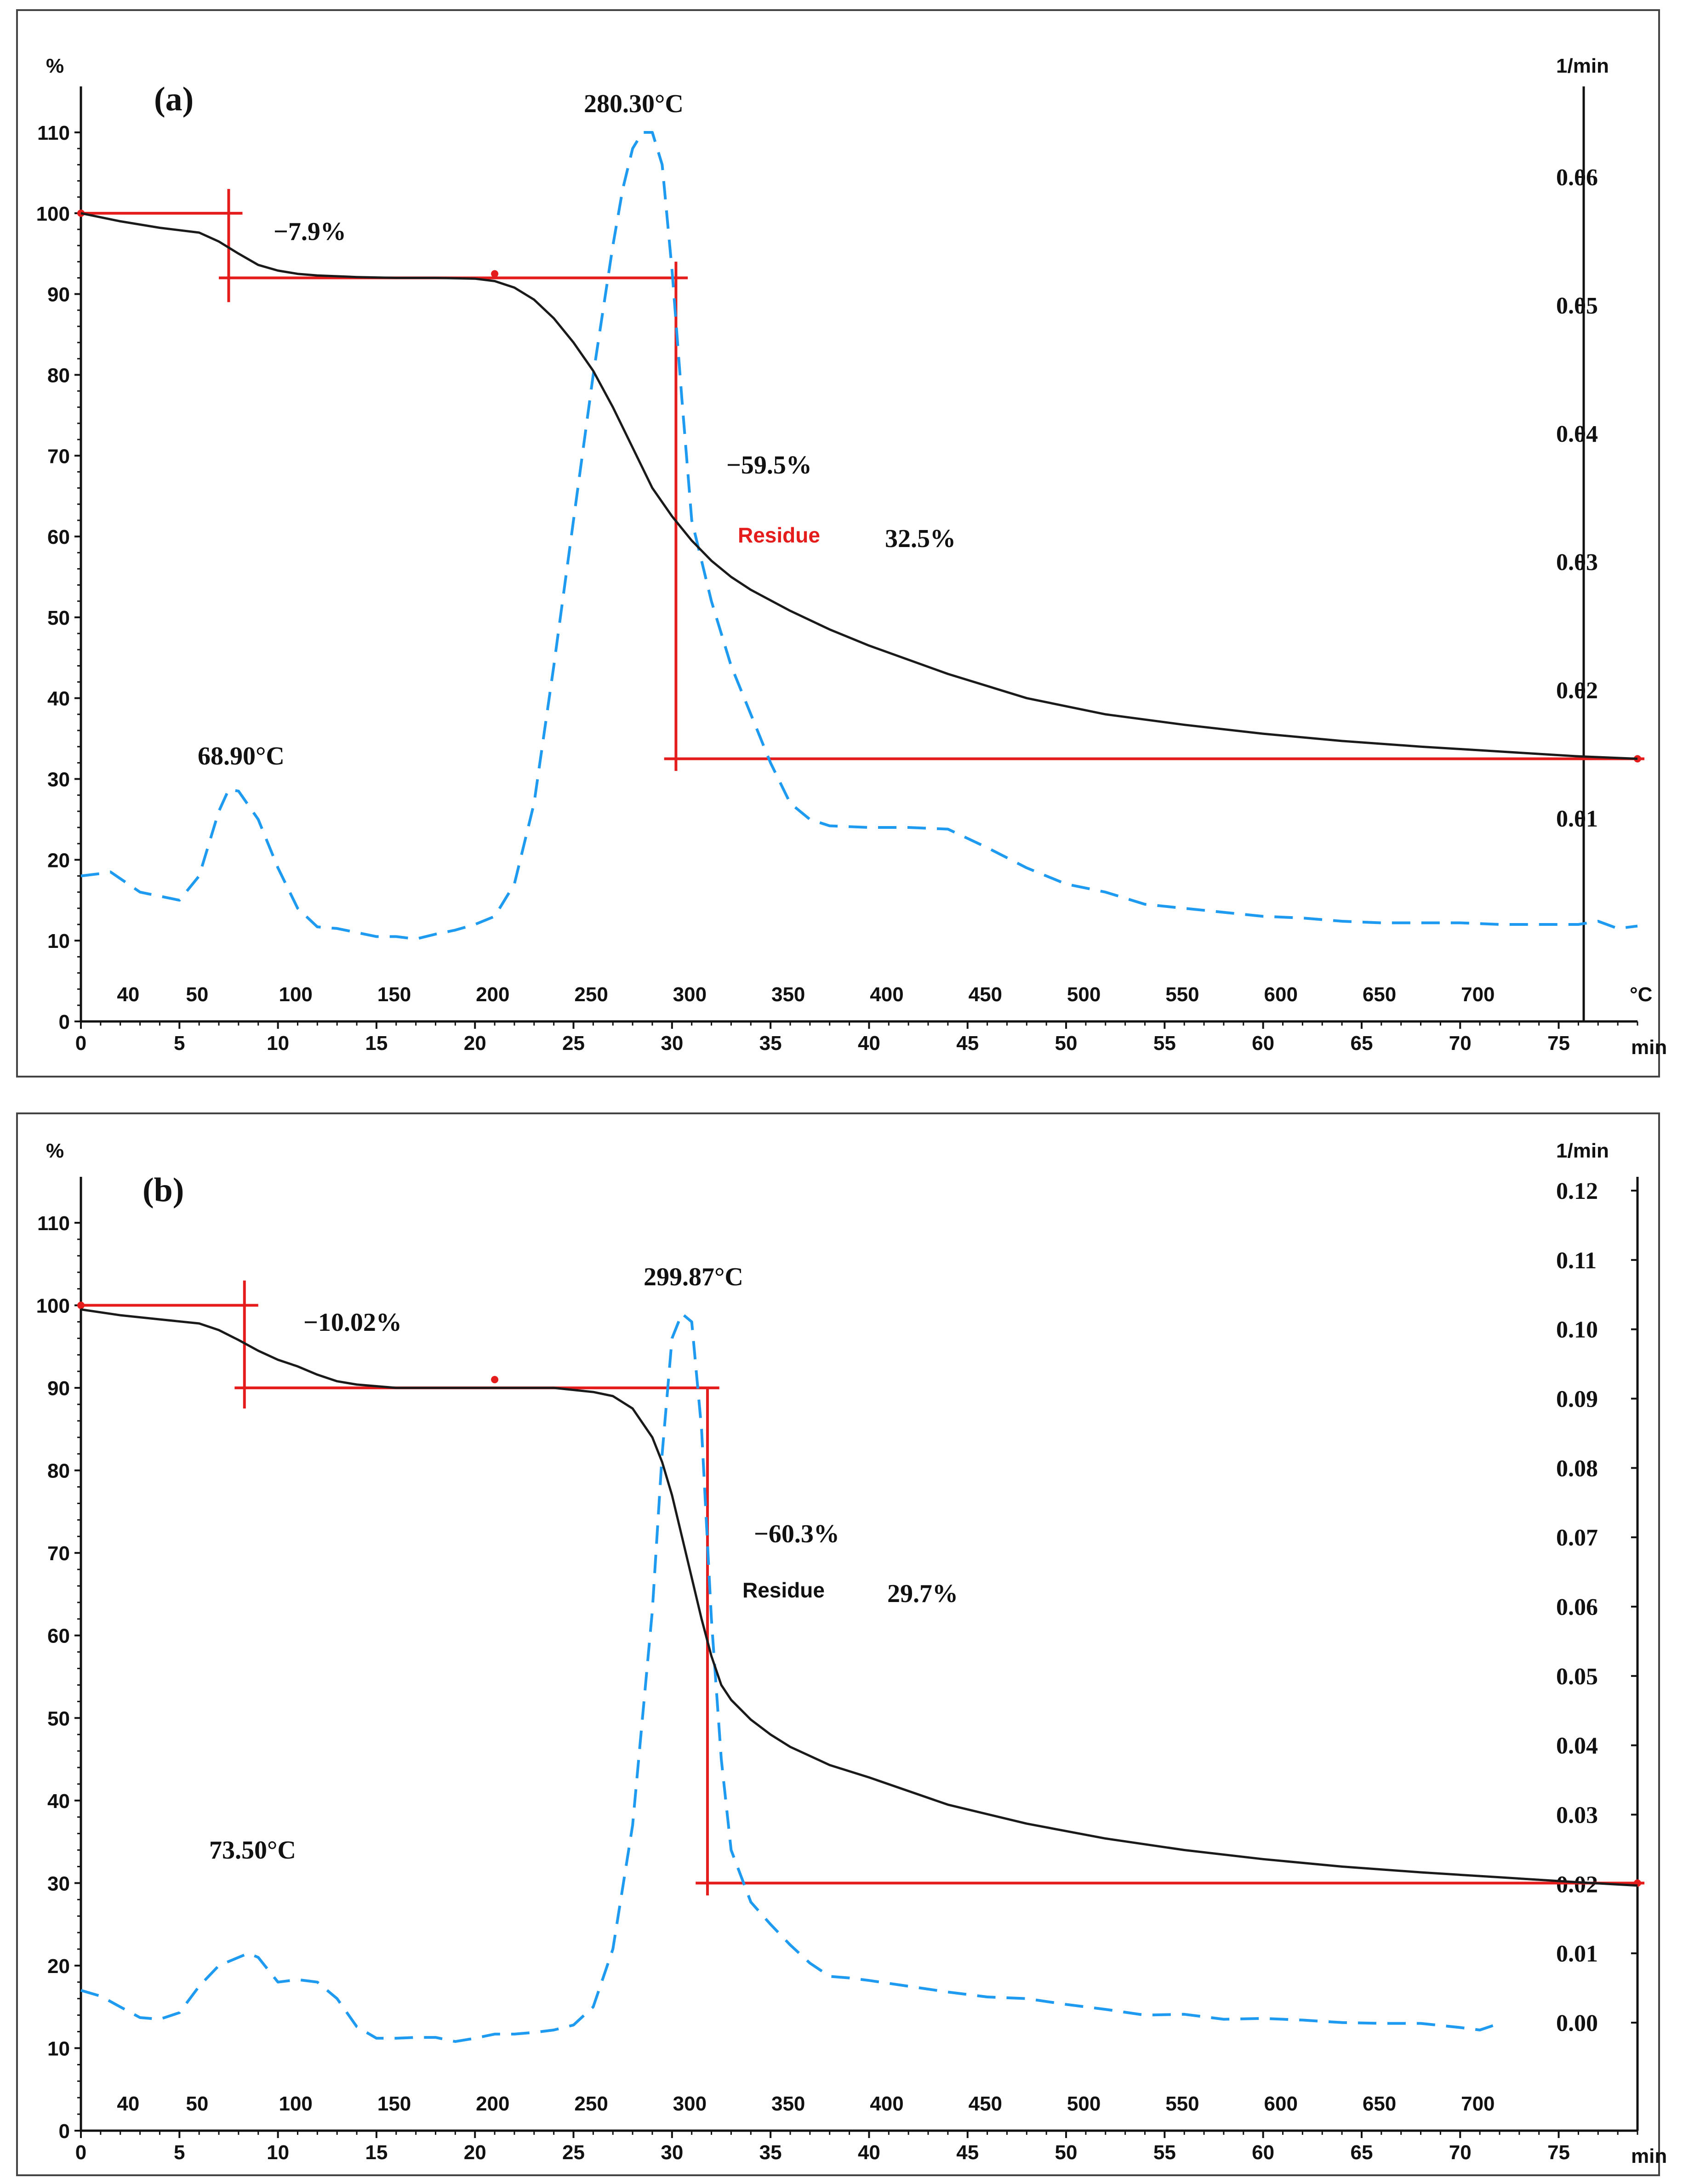 This screenshot has width=1683, height=2184. I want to click on panel-b-left-tick-label: 30, so click(58, 1883).